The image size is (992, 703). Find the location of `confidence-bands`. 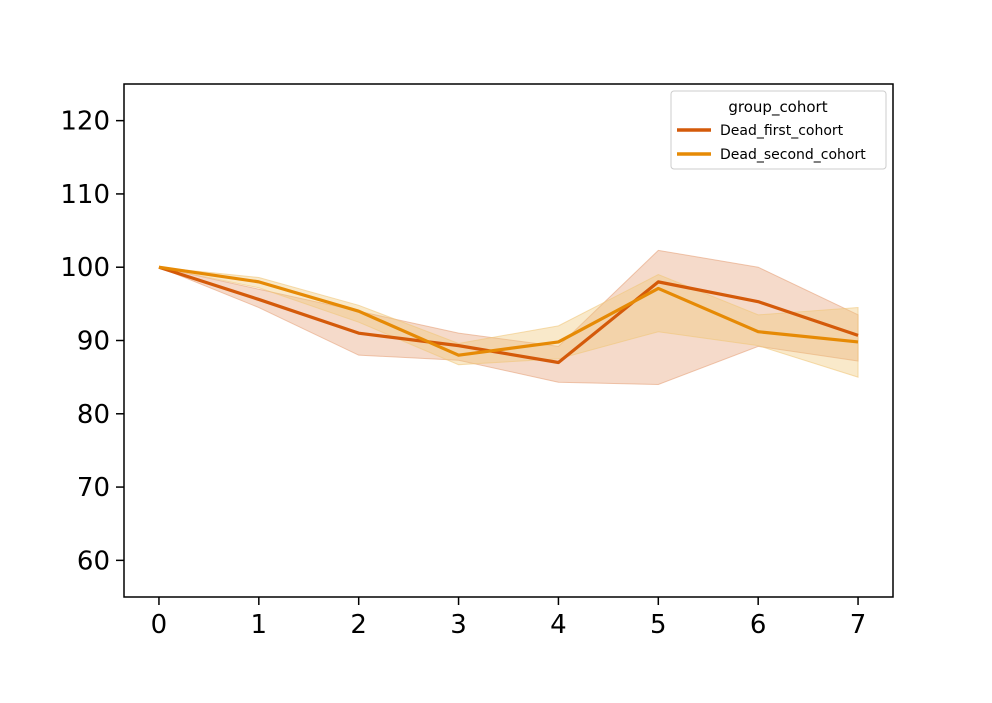

confidence-bands is located at coordinates (508, 317).